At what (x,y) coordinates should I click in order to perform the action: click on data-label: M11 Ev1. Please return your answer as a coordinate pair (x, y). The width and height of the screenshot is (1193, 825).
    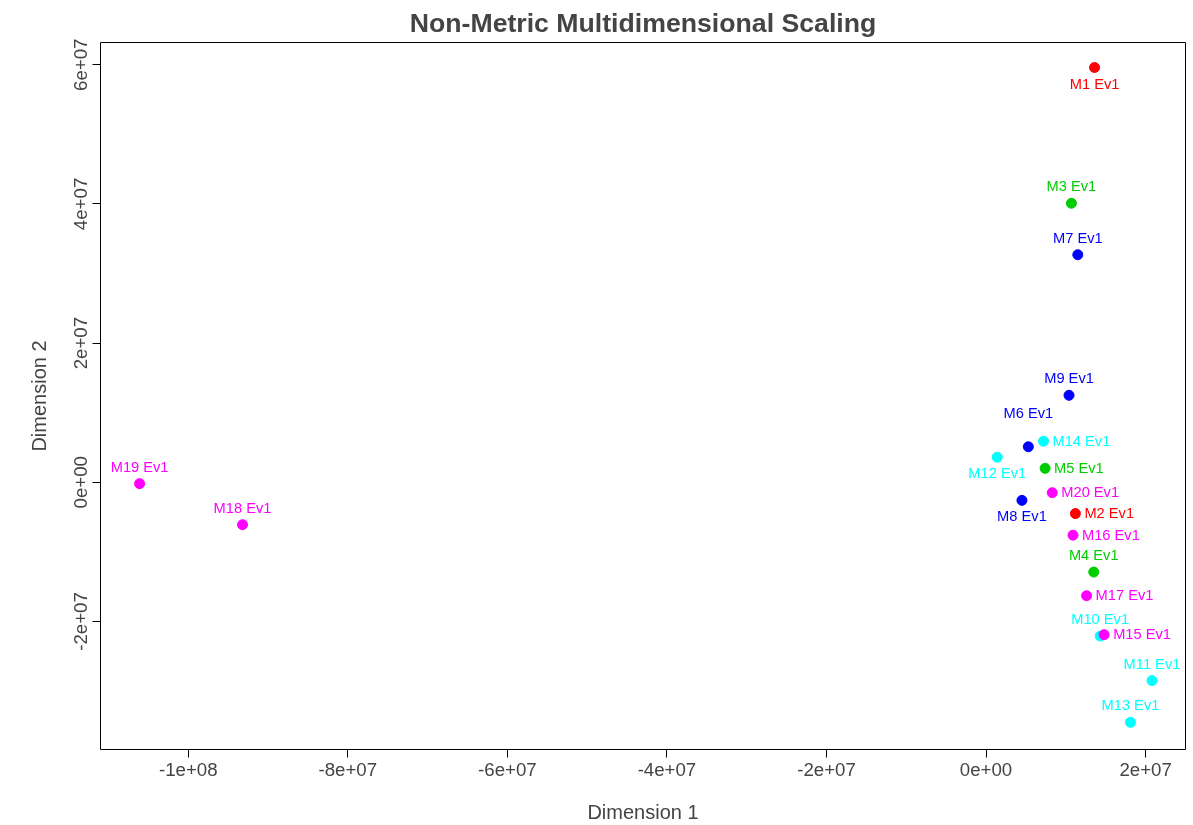
    Looking at the image, I should click on (1152, 663).